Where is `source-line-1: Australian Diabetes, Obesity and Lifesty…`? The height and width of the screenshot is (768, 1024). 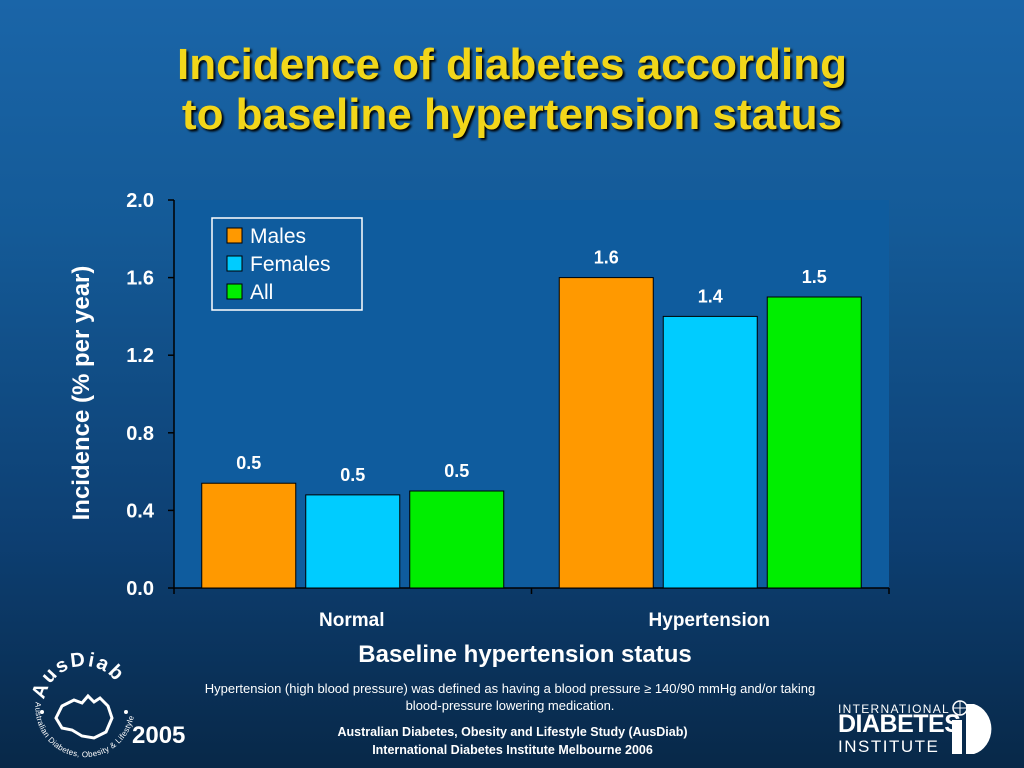
source-line-1: Australian Diabetes, Obesity and Lifesty… is located at coordinates (512, 732).